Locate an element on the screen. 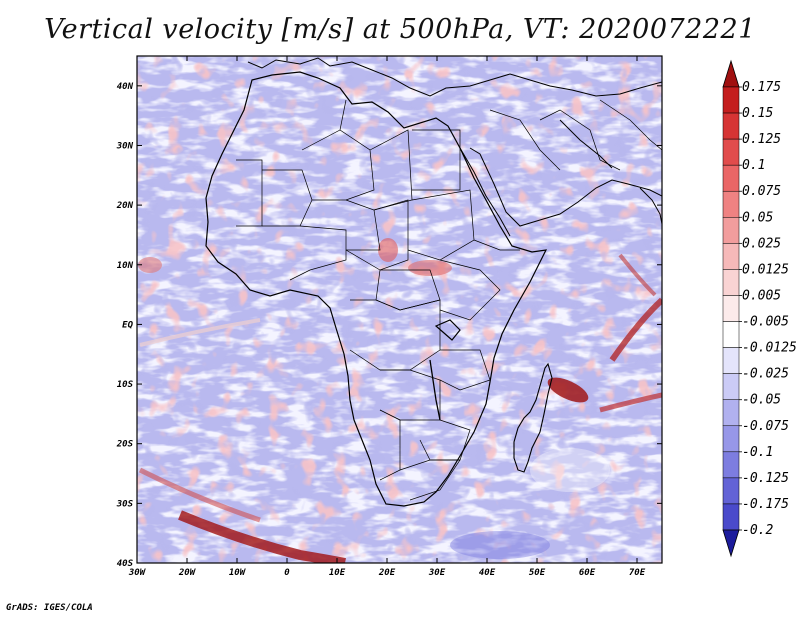 The width and height of the screenshot is (800, 618). border-cameroon is located at coordinates (363, 275).